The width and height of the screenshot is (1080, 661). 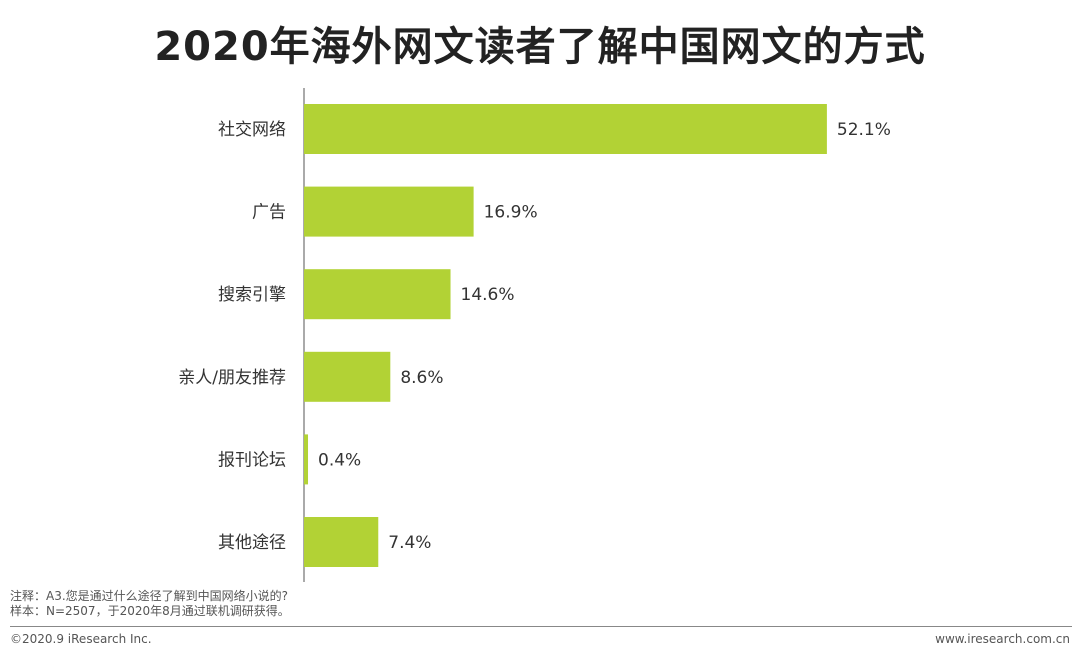 What do you see at coordinates (488, 295) in the screenshot?
I see `value-label-2: 14.6%` at bounding box center [488, 295].